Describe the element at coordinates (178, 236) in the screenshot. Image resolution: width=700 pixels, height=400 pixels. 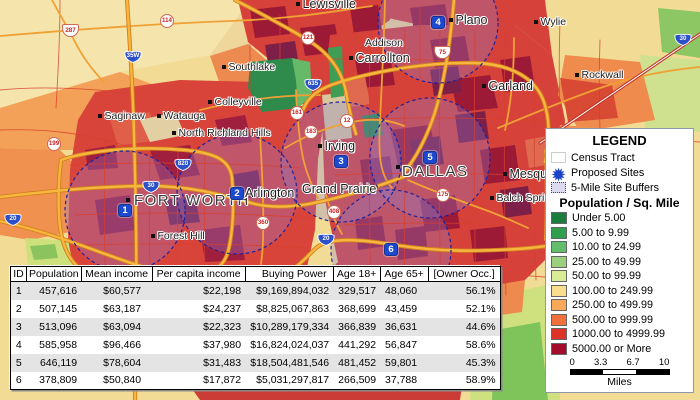
I see `city-label-forest-hill: Forest Hill` at that location.